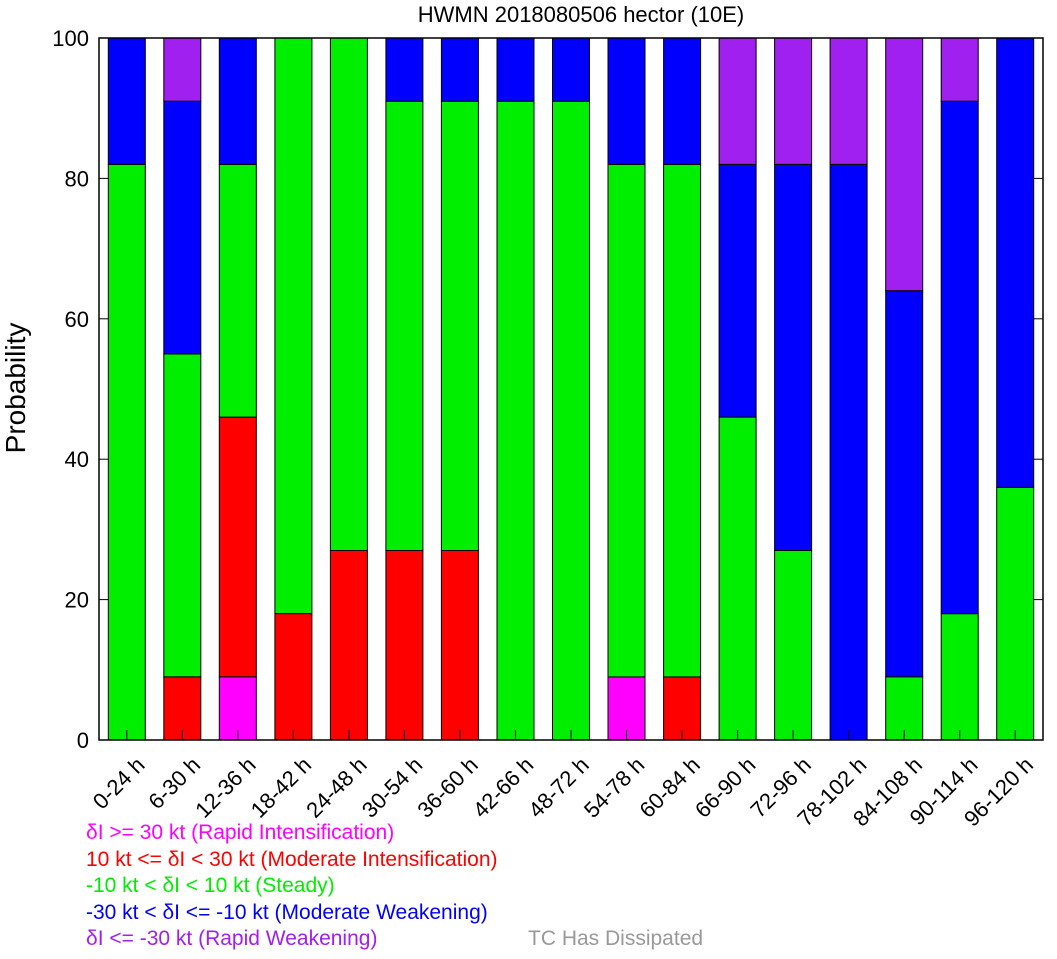  Describe the element at coordinates (15, 388) in the screenshot. I see `y-axis-label: Probability` at that location.